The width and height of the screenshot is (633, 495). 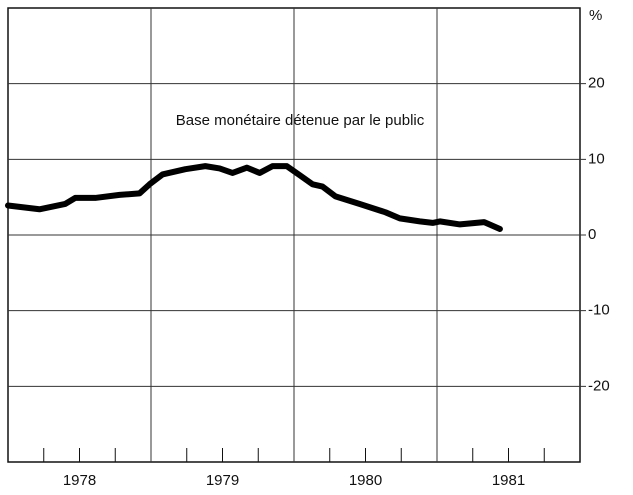 I want to click on data-line, so click(x=254, y=197).